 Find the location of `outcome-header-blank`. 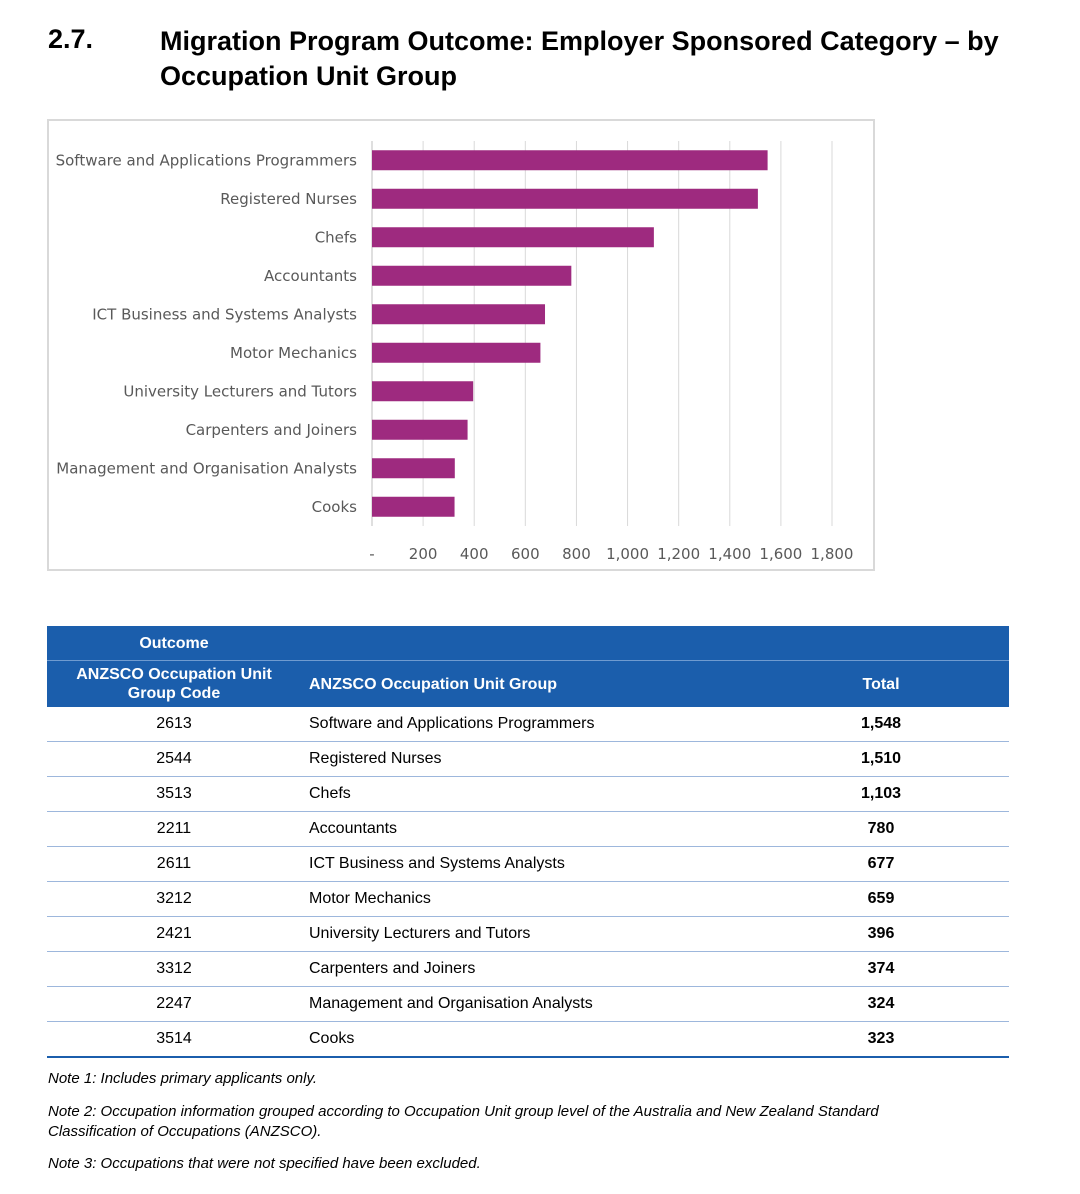

outcome-header-blank is located at coordinates (527, 643).